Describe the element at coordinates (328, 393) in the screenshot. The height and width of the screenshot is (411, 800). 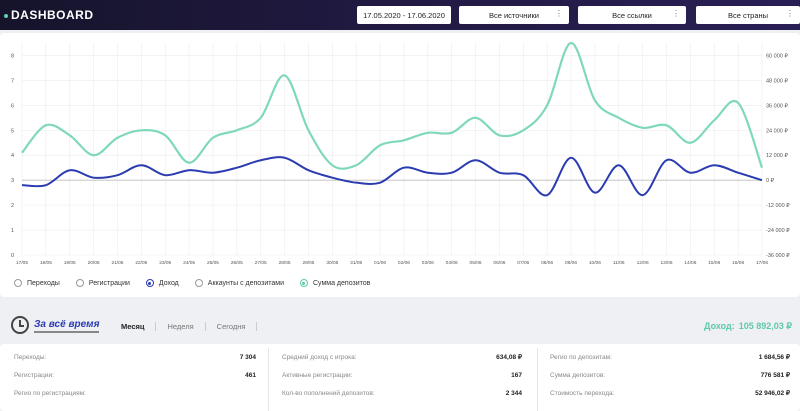
I see `stat-label: Кол-во пополнений депозитов:` at that location.